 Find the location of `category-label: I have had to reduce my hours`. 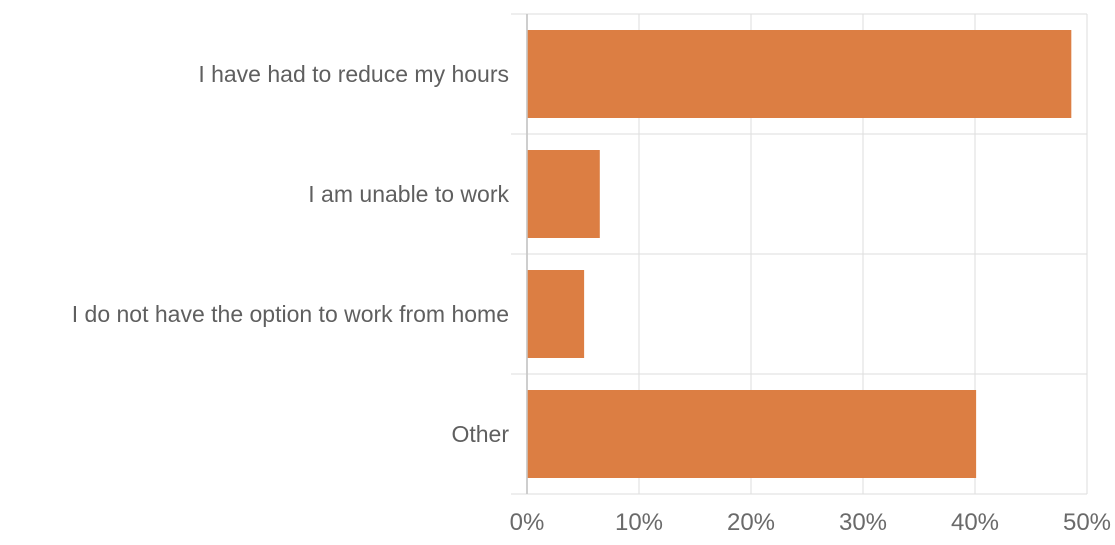

category-label: I have had to reduce my hours is located at coordinates (353, 74).